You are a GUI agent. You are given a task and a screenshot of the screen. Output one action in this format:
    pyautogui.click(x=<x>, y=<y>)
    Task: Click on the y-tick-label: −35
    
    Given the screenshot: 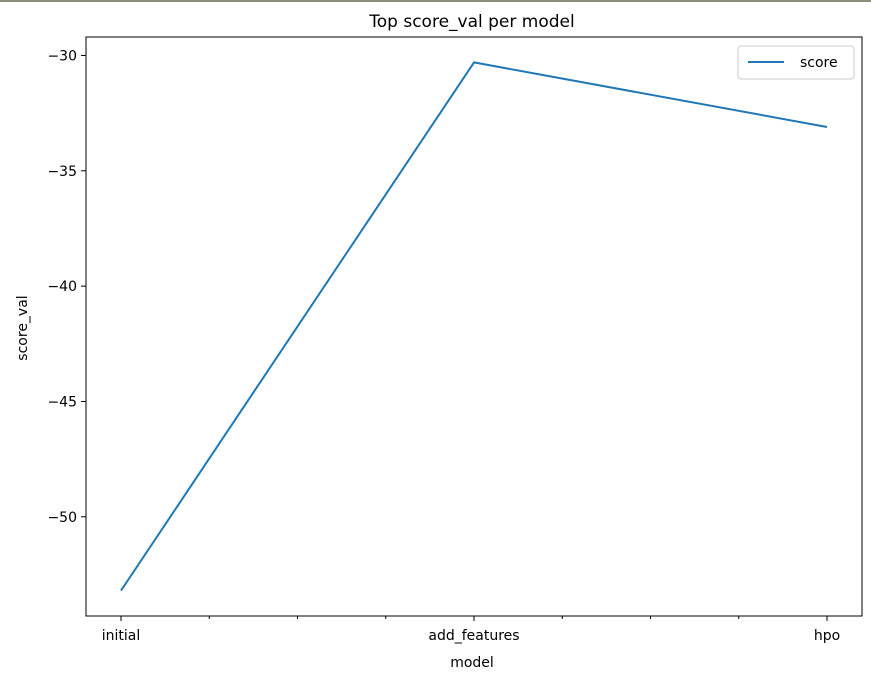 What is the action you would take?
    pyautogui.click(x=62, y=172)
    